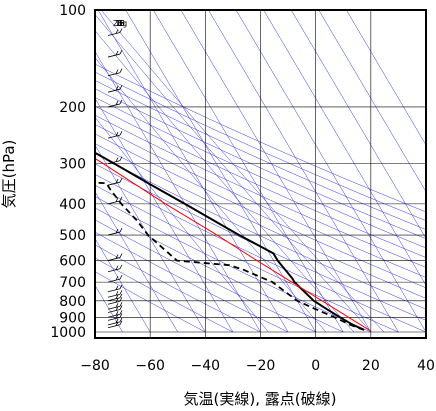 The image size is (436, 411). Describe the element at coordinates (72, 262) in the screenshot. I see `y-tick-label: 600` at that location.